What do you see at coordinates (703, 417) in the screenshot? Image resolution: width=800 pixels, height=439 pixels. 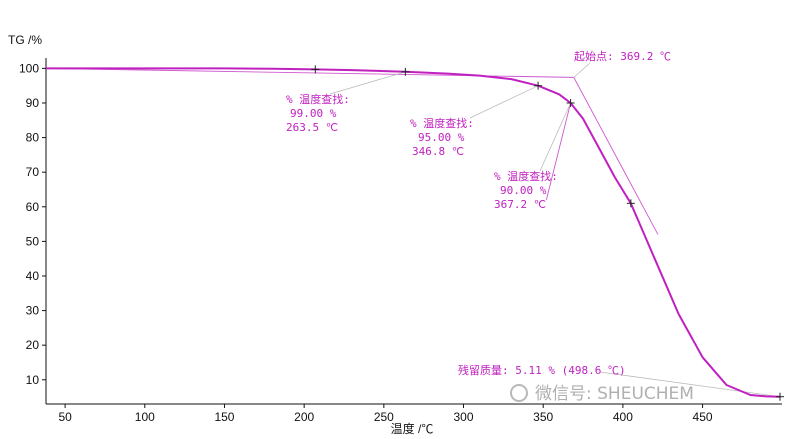 I see `x-tick-label-450: 450` at bounding box center [703, 417].